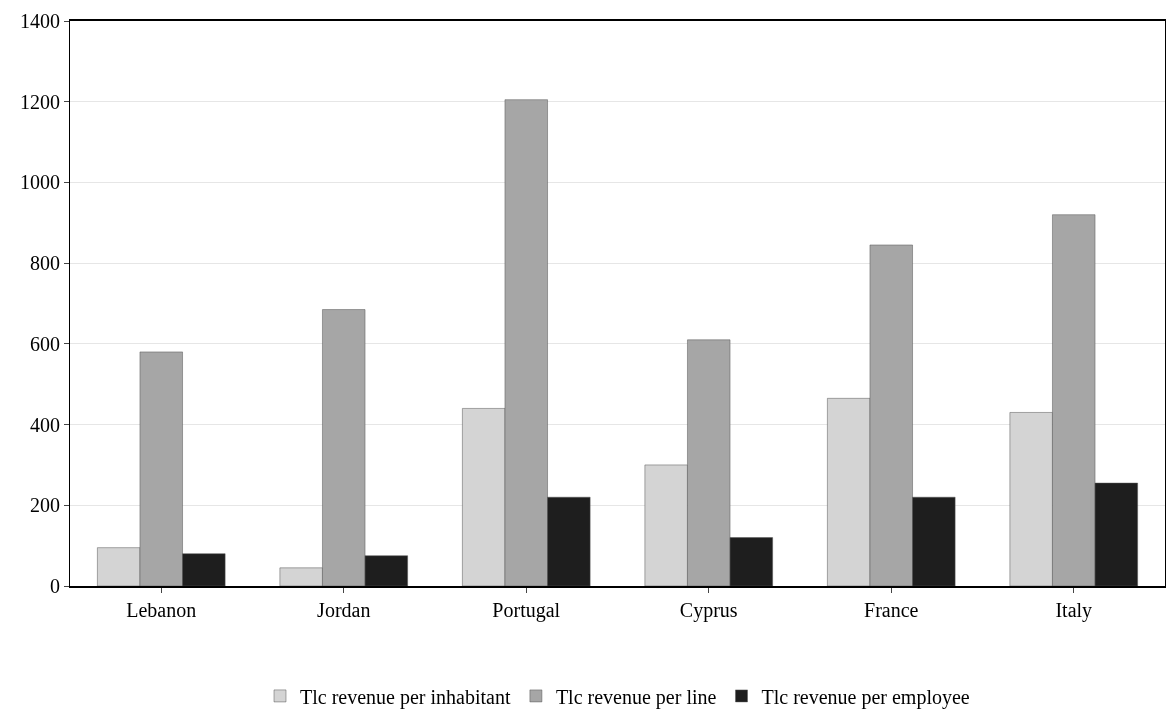  Describe the element at coordinates (45, 343) in the screenshot. I see `y-tick-label: 600` at that location.